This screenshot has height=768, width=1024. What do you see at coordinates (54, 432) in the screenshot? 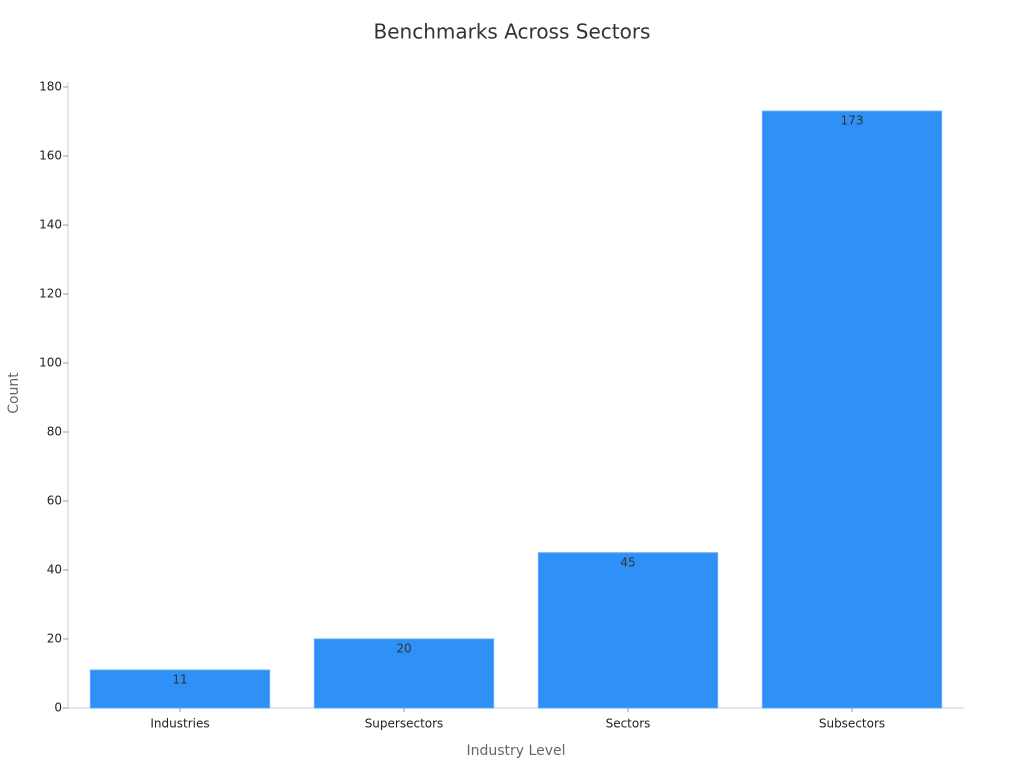
I see `y-tick-label: 80` at bounding box center [54, 432].